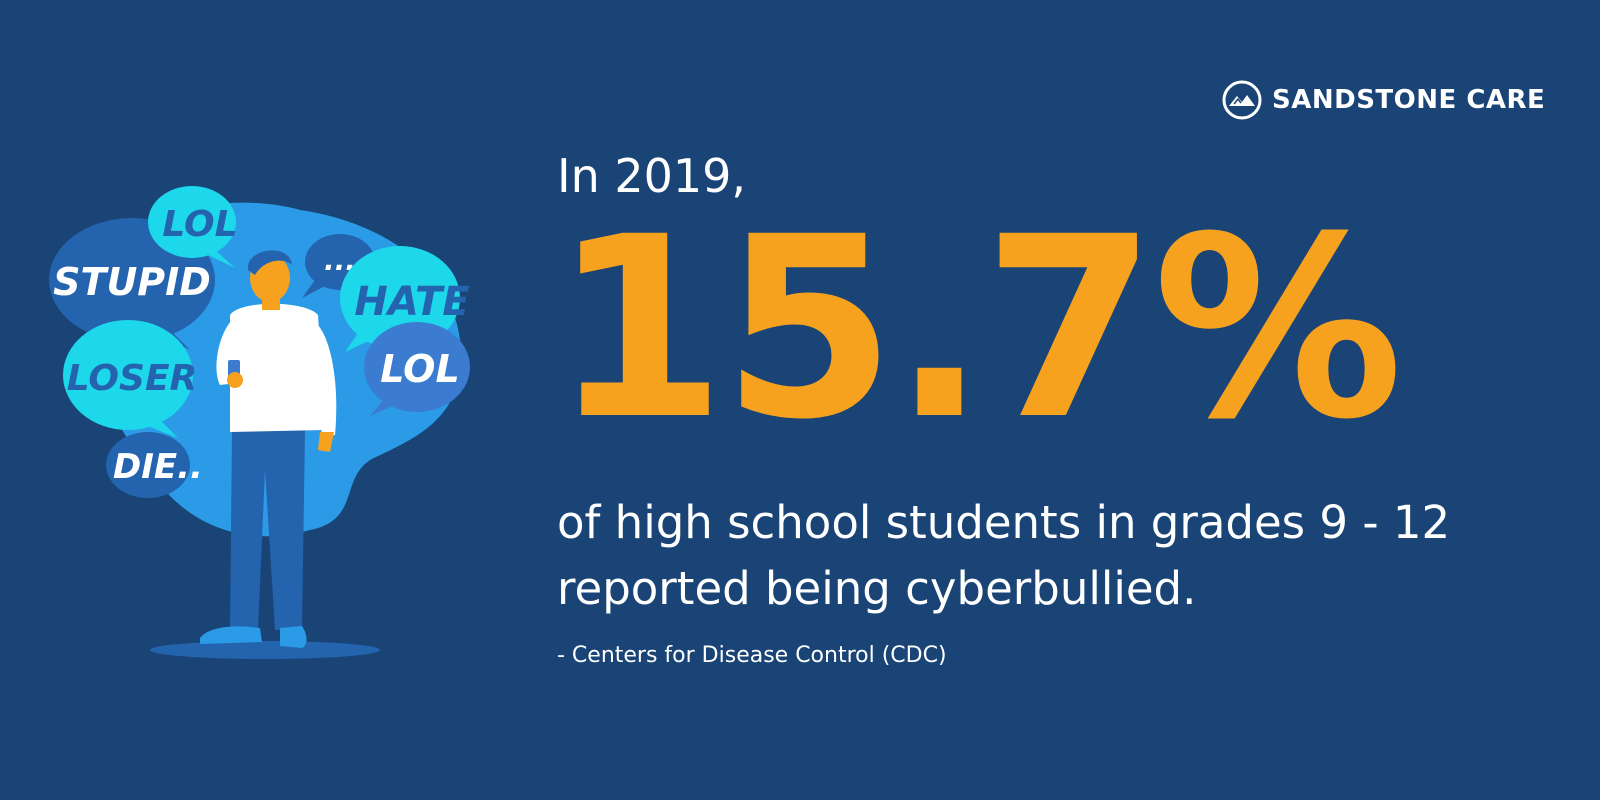  What do you see at coordinates (1242, 100) in the screenshot?
I see `mountain-circle-icon` at bounding box center [1242, 100].